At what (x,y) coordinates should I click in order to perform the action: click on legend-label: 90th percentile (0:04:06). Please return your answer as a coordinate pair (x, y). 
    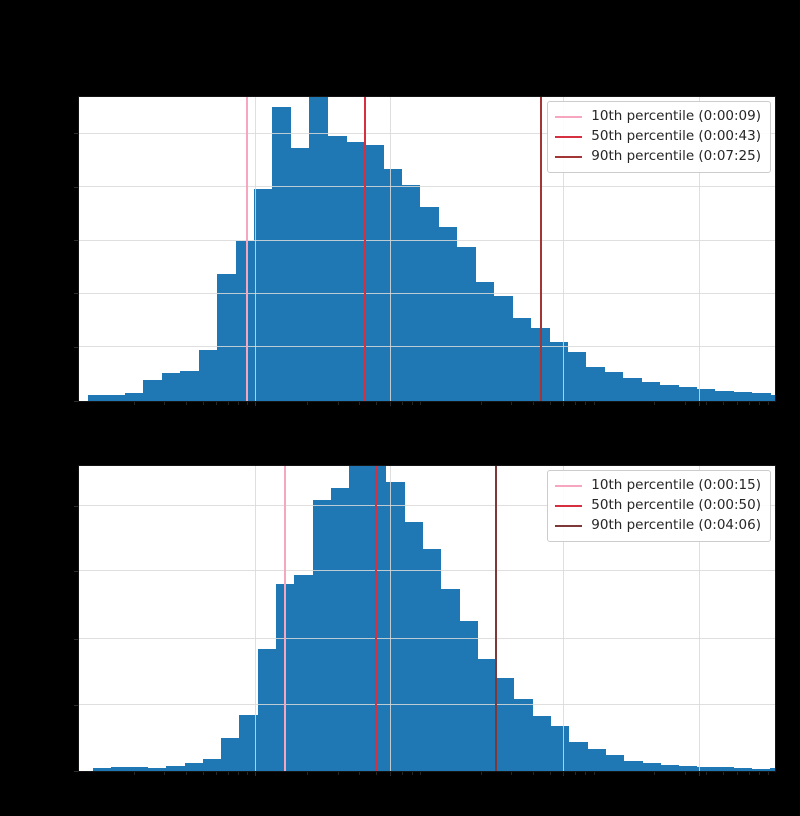
    Looking at the image, I should click on (676, 525).